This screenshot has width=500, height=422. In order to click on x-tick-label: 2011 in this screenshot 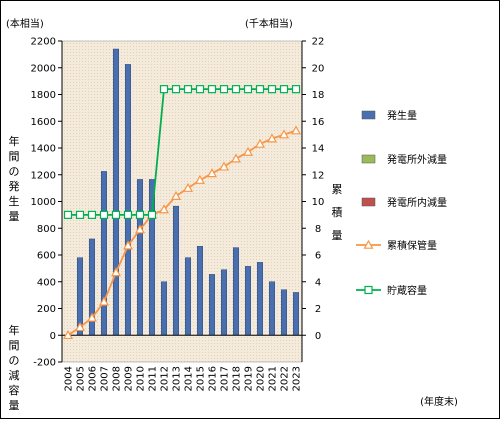, I will do `click(153, 378)`.